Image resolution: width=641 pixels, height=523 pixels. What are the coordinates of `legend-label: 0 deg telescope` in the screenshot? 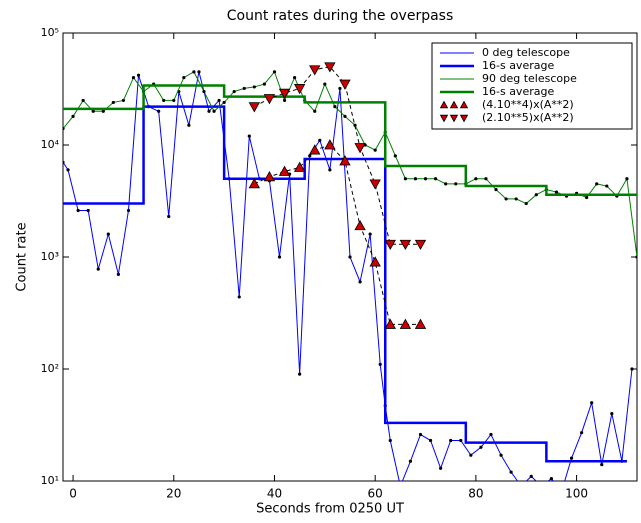 It's located at (526, 52).